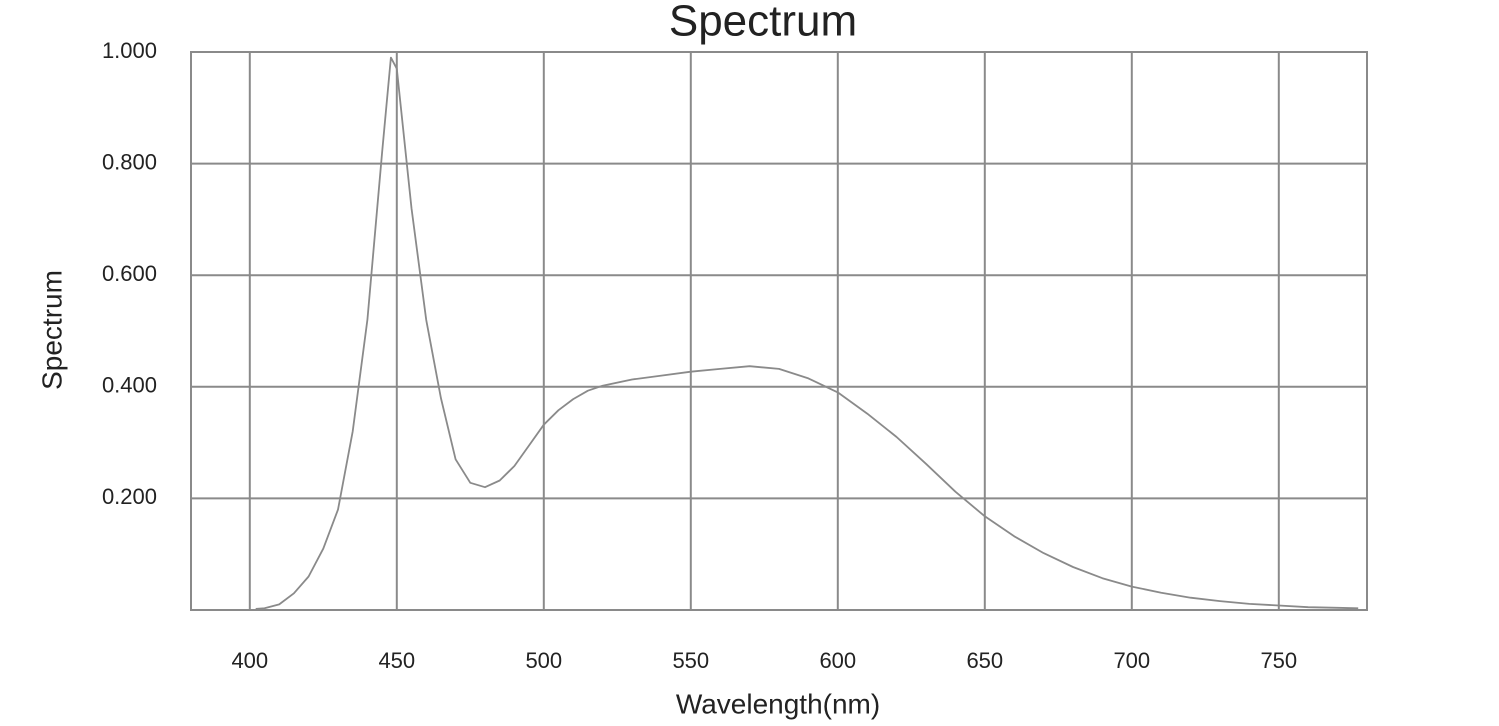  I want to click on x-tick-label: 550, so click(690, 660).